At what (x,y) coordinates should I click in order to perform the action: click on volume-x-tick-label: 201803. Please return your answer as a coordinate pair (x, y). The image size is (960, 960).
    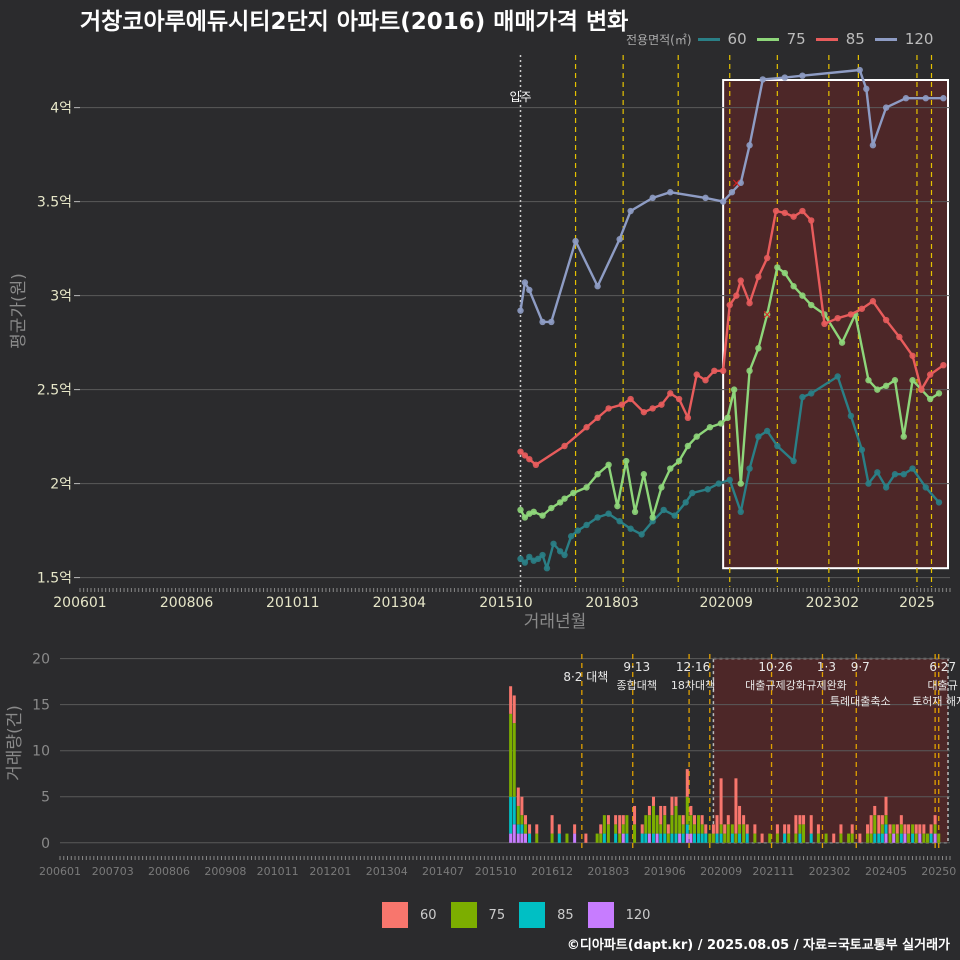
    Looking at the image, I should click on (608, 871).